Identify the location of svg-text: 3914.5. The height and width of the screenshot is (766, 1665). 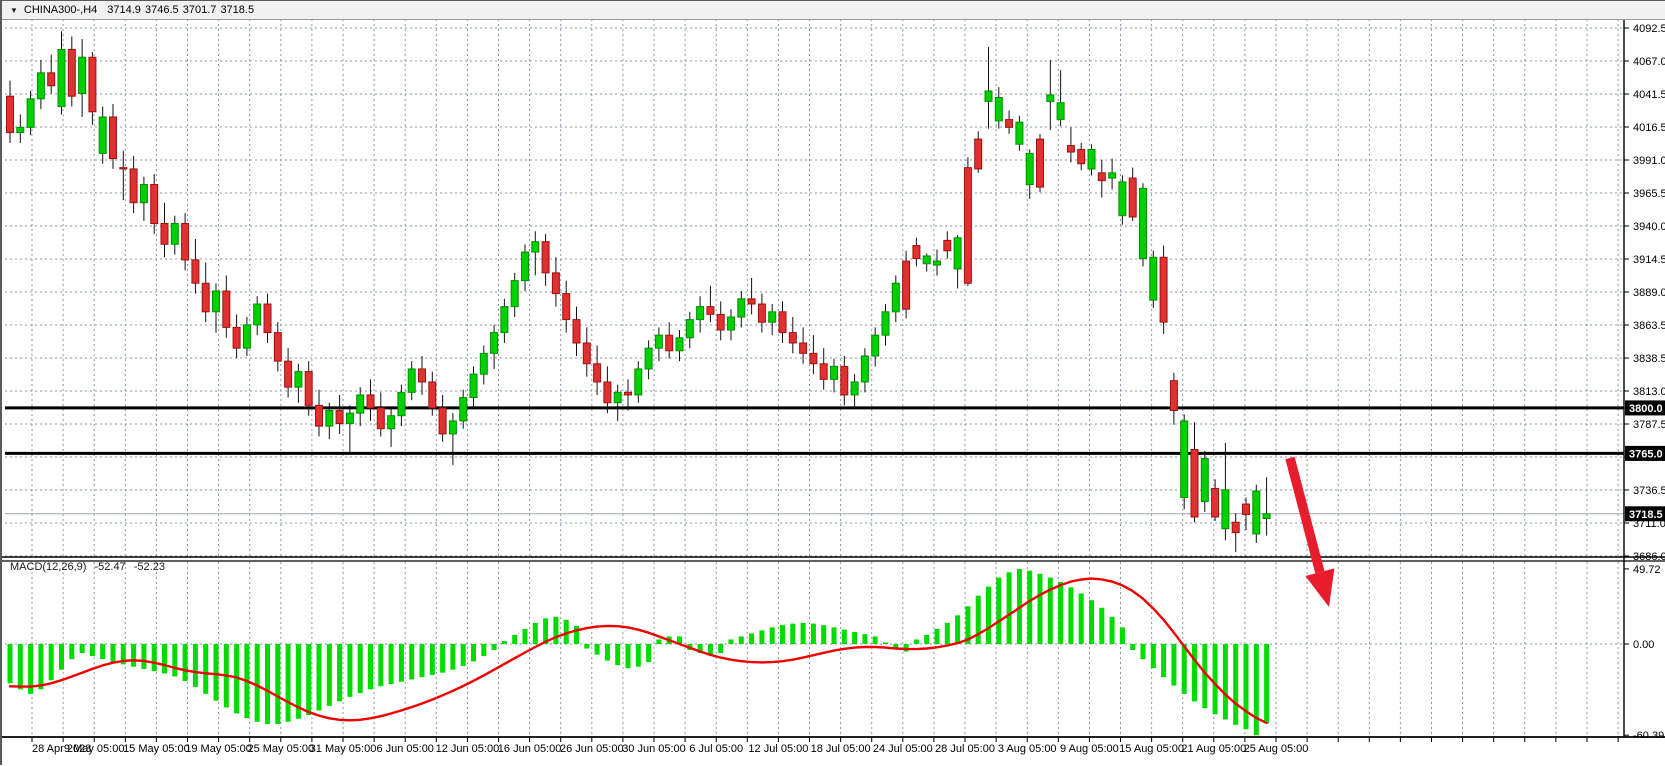
(1649, 260).